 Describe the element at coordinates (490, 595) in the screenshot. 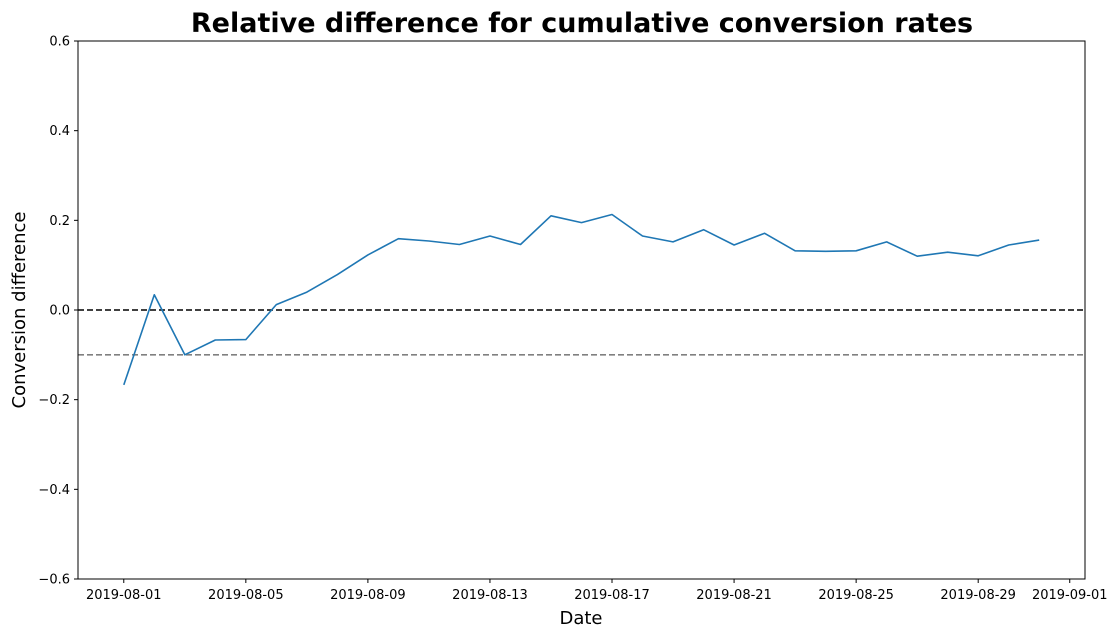

I see `x-tick-label: 2019-08-13` at that location.